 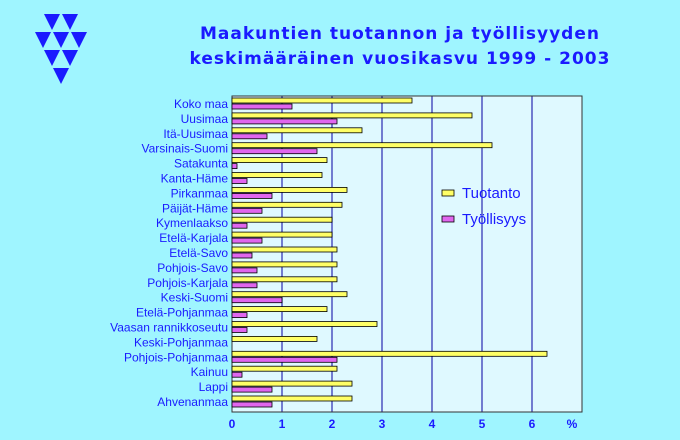 What do you see at coordinates (192, 402) in the screenshot?
I see `category-label: Ahvenanmaa` at bounding box center [192, 402].